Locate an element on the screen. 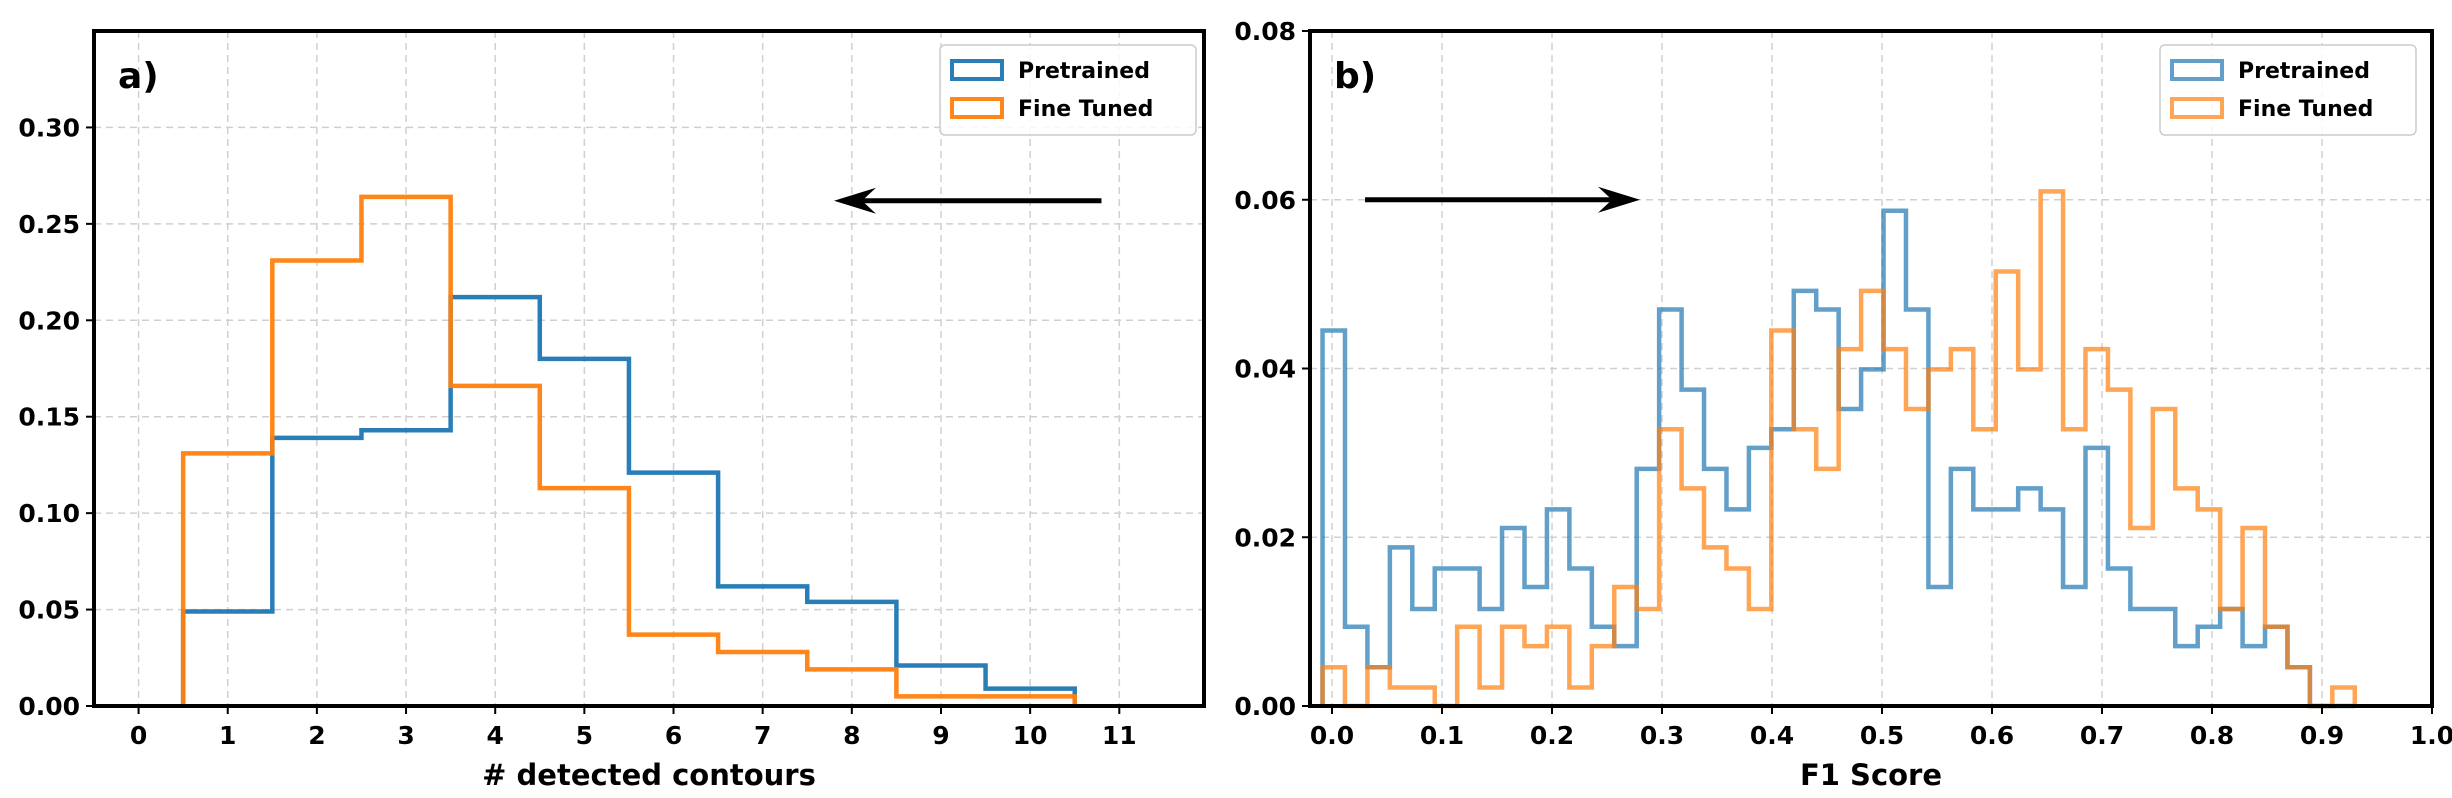 This screenshot has height=798, width=2452. x-tick-label: 0.7 is located at coordinates (2102, 735).